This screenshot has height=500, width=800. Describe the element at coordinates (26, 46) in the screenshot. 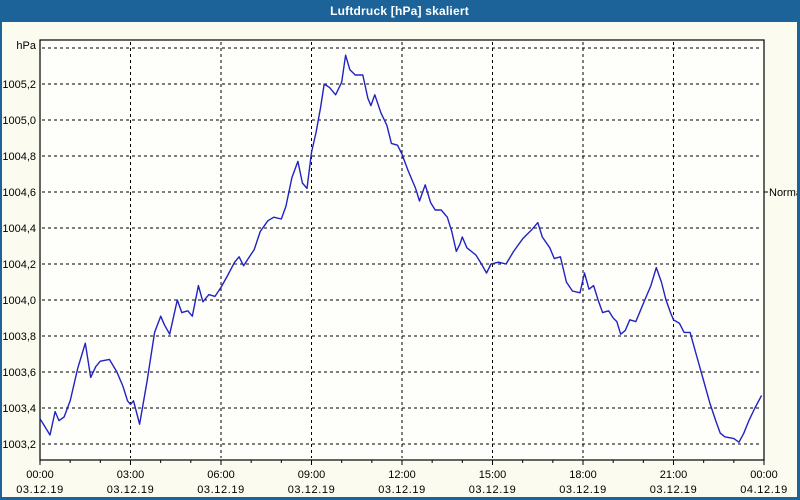

I see `y-axis-unit-label: hPa` at that location.